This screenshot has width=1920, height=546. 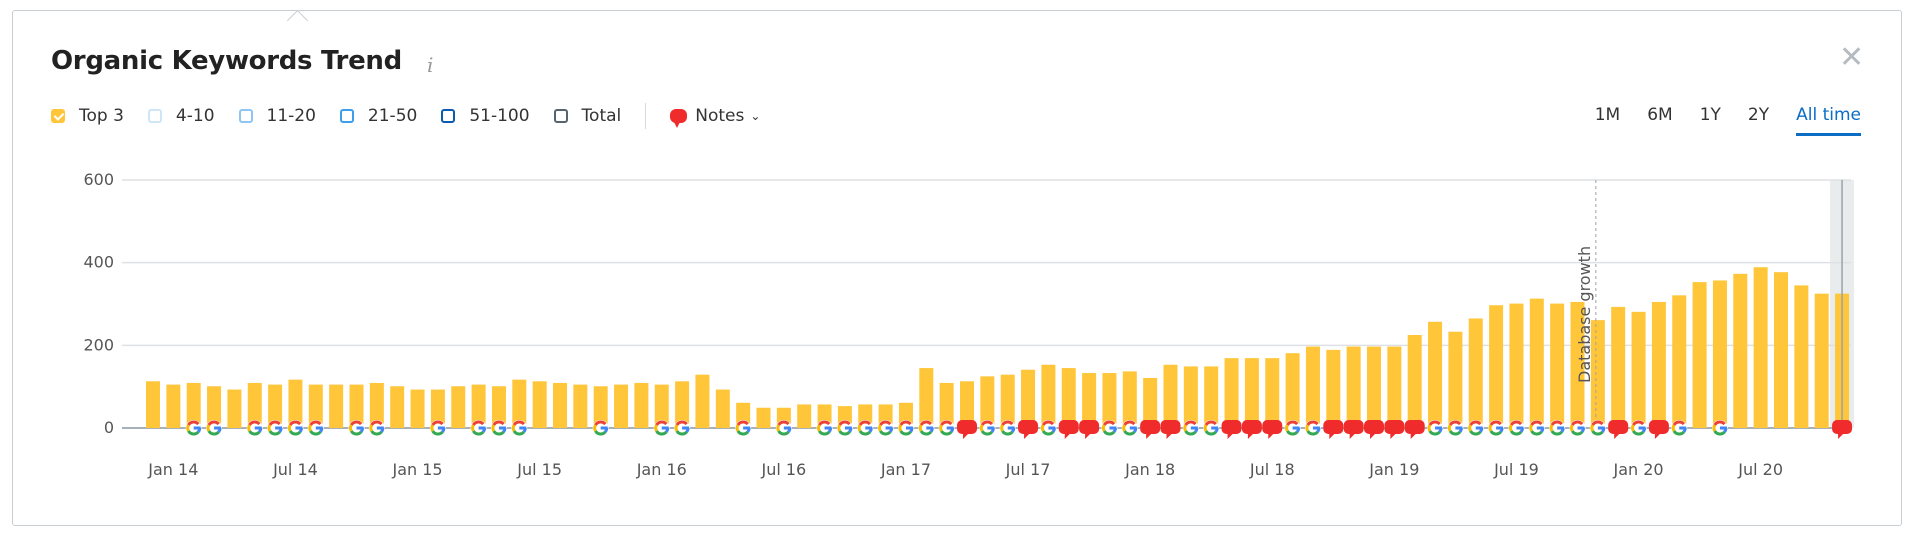 I want to click on legend-item-total: Total, so click(x=587, y=116).